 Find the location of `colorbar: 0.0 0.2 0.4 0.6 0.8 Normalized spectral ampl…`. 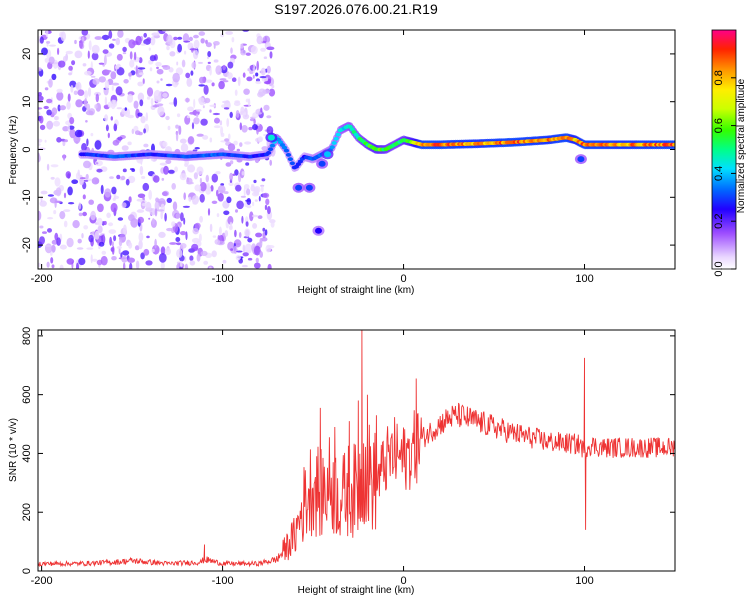

colorbar: 0.0 0.2 0.4 0.6 0.8 Normalized spectral ampl… is located at coordinates (729, 153).